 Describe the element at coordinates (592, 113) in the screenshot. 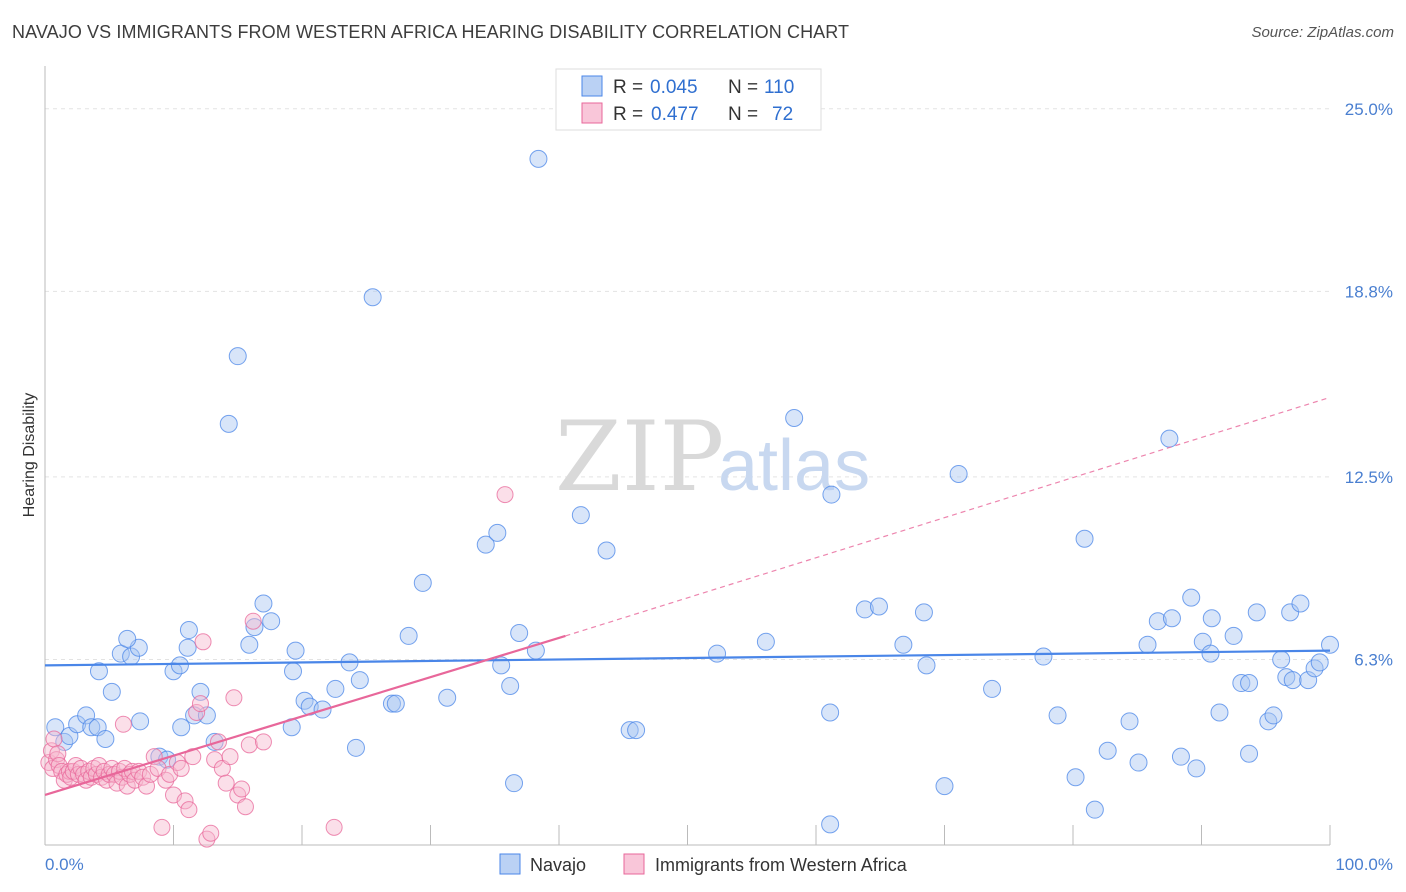

I see `legend-swatch-western-africa` at that location.